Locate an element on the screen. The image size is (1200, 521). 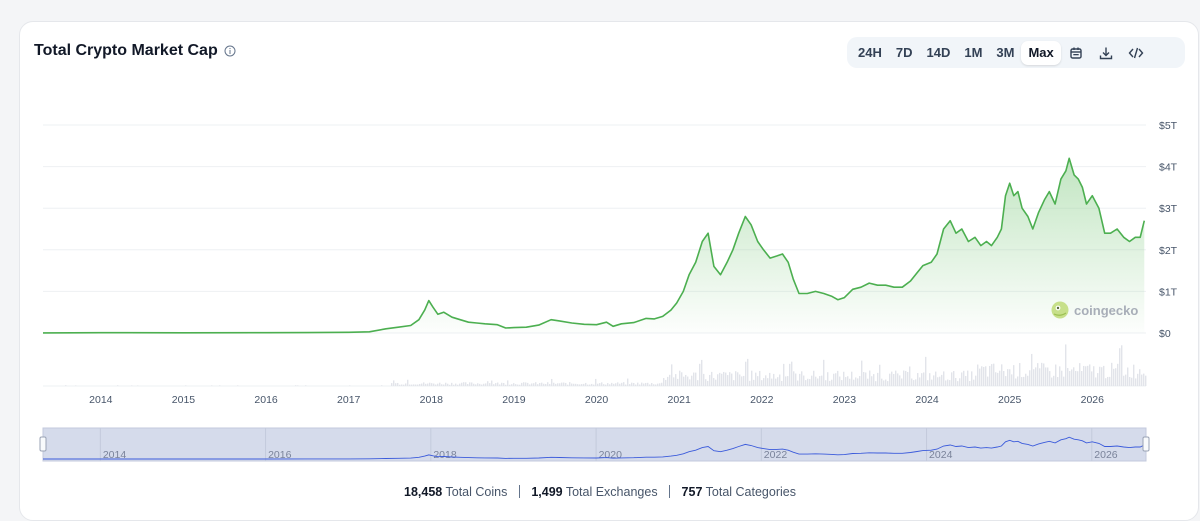
range-3m-button: 3M is located at coordinates (1005, 52).